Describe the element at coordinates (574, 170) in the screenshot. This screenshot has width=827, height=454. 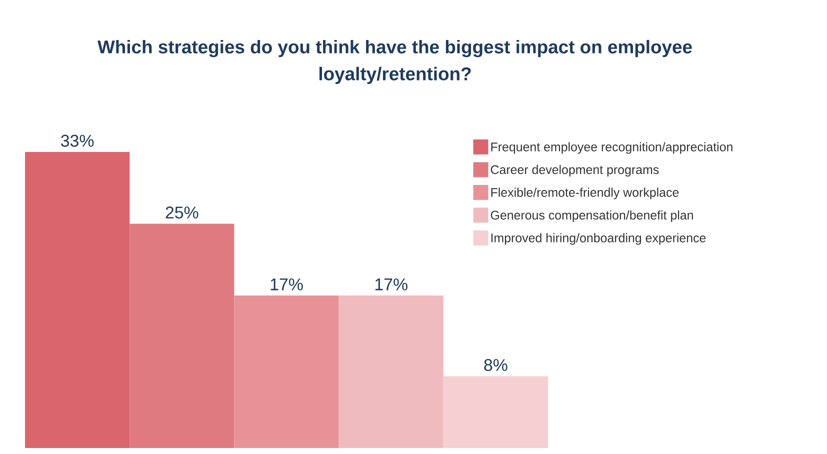
I see `legend-label: Career development programs` at that location.